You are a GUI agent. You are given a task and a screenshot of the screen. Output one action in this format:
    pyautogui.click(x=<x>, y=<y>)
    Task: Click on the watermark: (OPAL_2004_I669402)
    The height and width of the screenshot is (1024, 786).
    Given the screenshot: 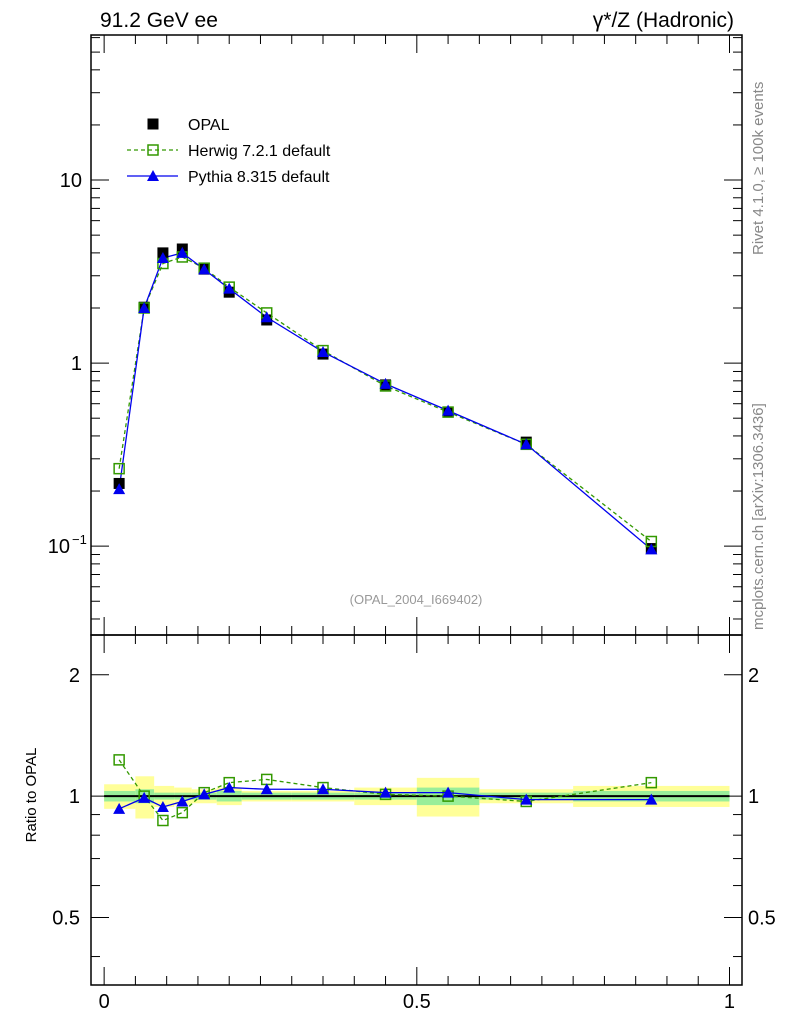 What is the action you would take?
    pyautogui.click(x=416, y=599)
    